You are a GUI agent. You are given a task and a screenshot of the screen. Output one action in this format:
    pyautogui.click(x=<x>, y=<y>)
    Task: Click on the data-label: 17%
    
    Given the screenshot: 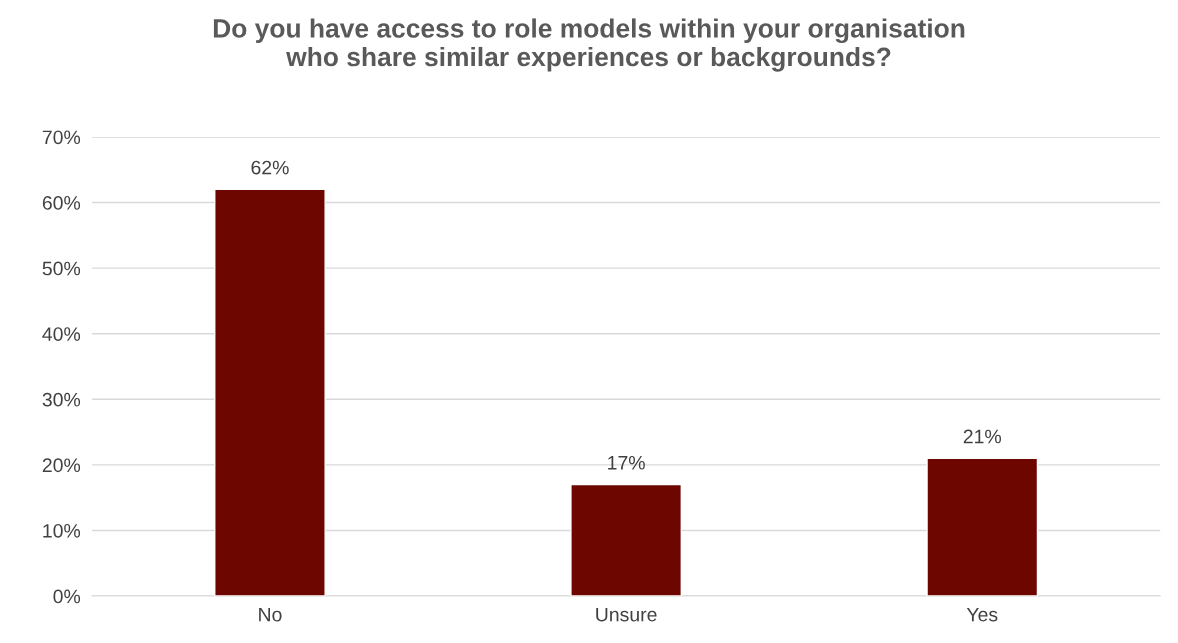 What is the action you would take?
    pyautogui.click(x=626, y=462)
    